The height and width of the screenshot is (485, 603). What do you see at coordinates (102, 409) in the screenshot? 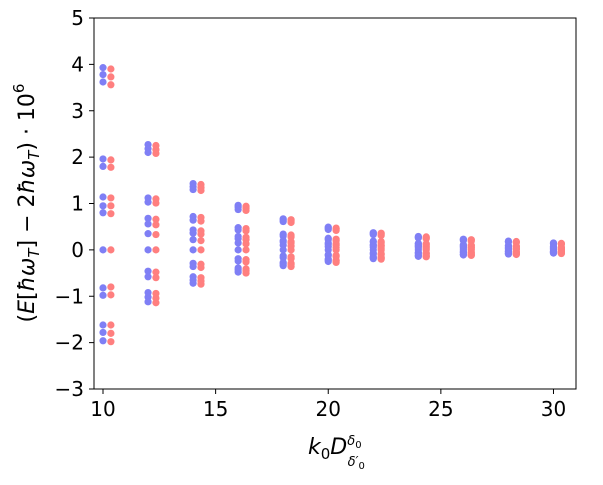
I see `x-tick-label: 10` at bounding box center [102, 409].